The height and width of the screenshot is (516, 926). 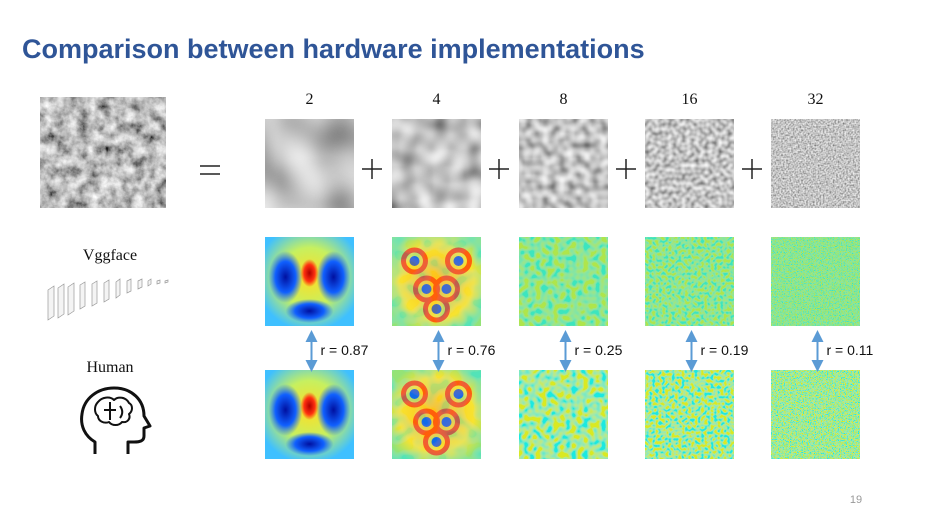 What do you see at coordinates (116, 420) in the screenshot?
I see `head-icon` at bounding box center [116, 420].